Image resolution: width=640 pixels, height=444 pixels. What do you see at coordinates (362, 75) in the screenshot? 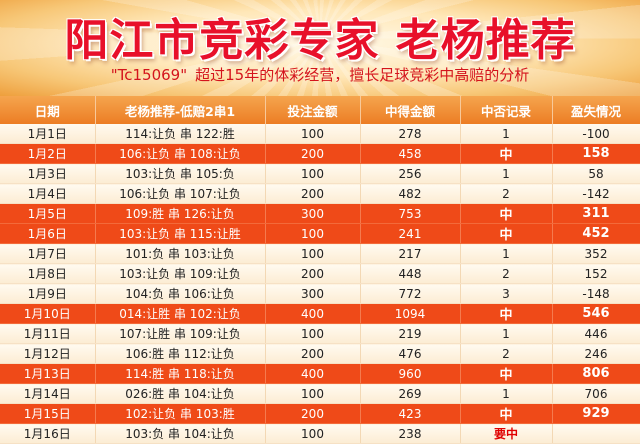
I see `expert-tagline: 超过15年的体彩经营，擅长足球竞彩中高赔的分析` at bounding box center [362, 75].